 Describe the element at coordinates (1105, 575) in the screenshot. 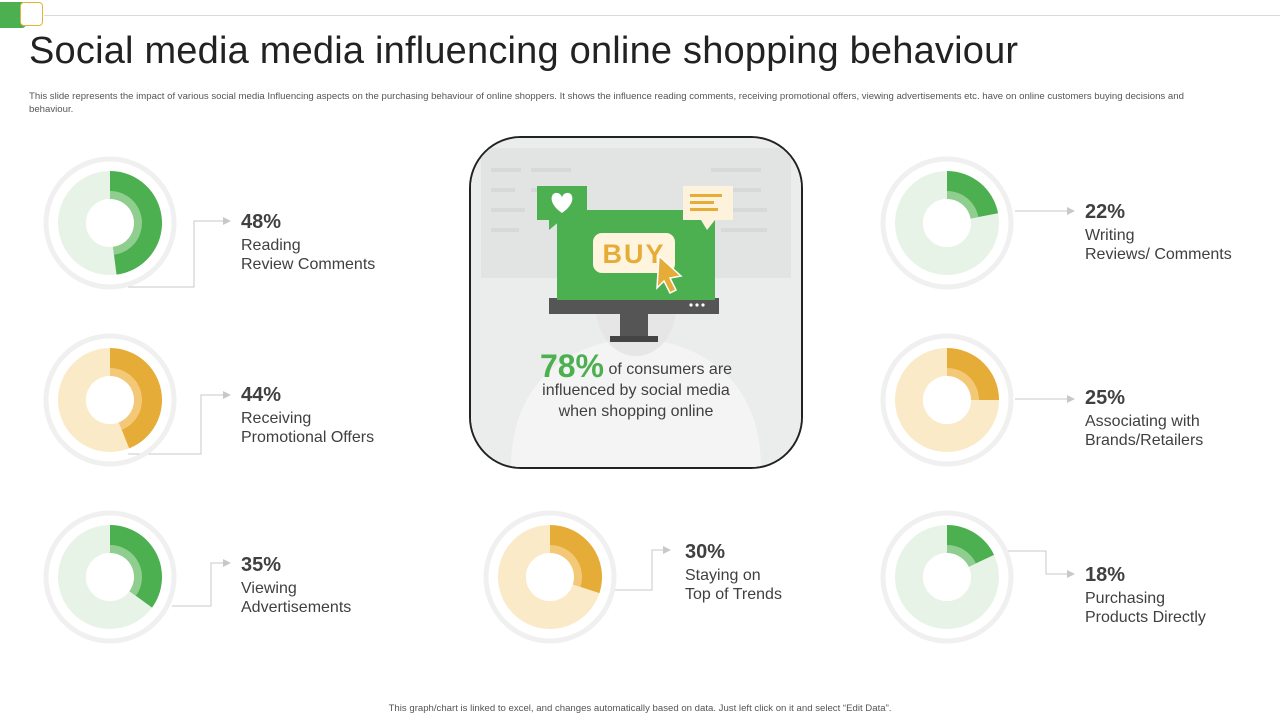

I see `metric-value: 18%` at that location.